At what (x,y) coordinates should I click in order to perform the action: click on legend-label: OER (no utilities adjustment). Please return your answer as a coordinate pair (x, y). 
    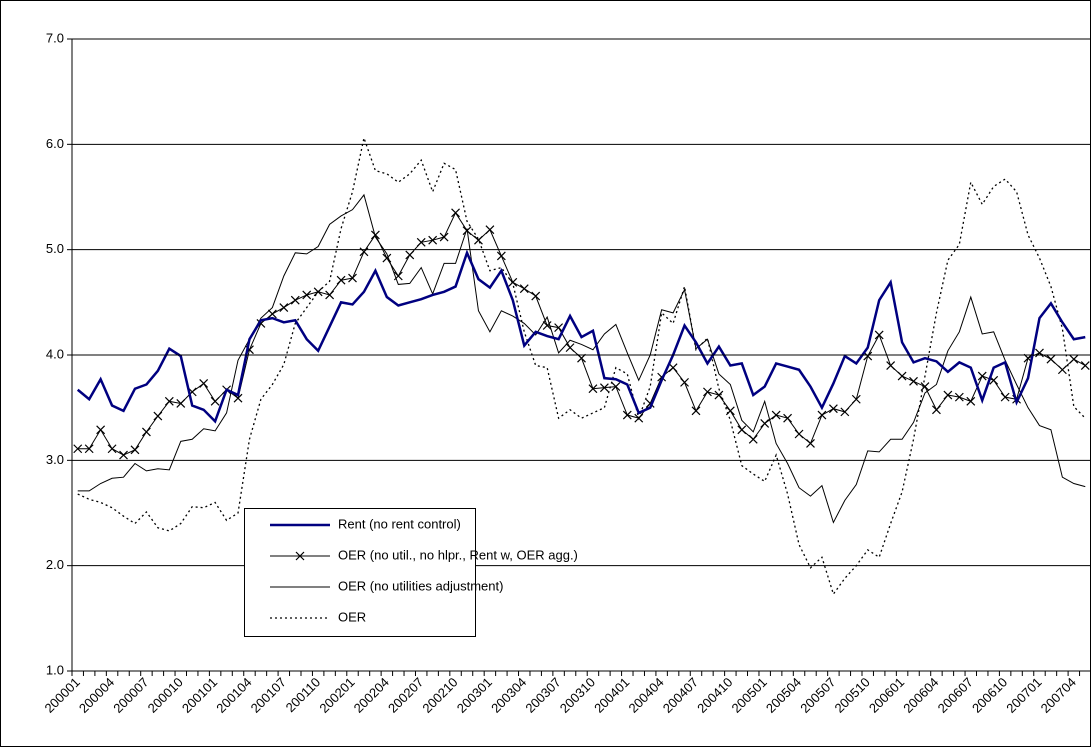
    Looking at the image, I should click on (420, 585).